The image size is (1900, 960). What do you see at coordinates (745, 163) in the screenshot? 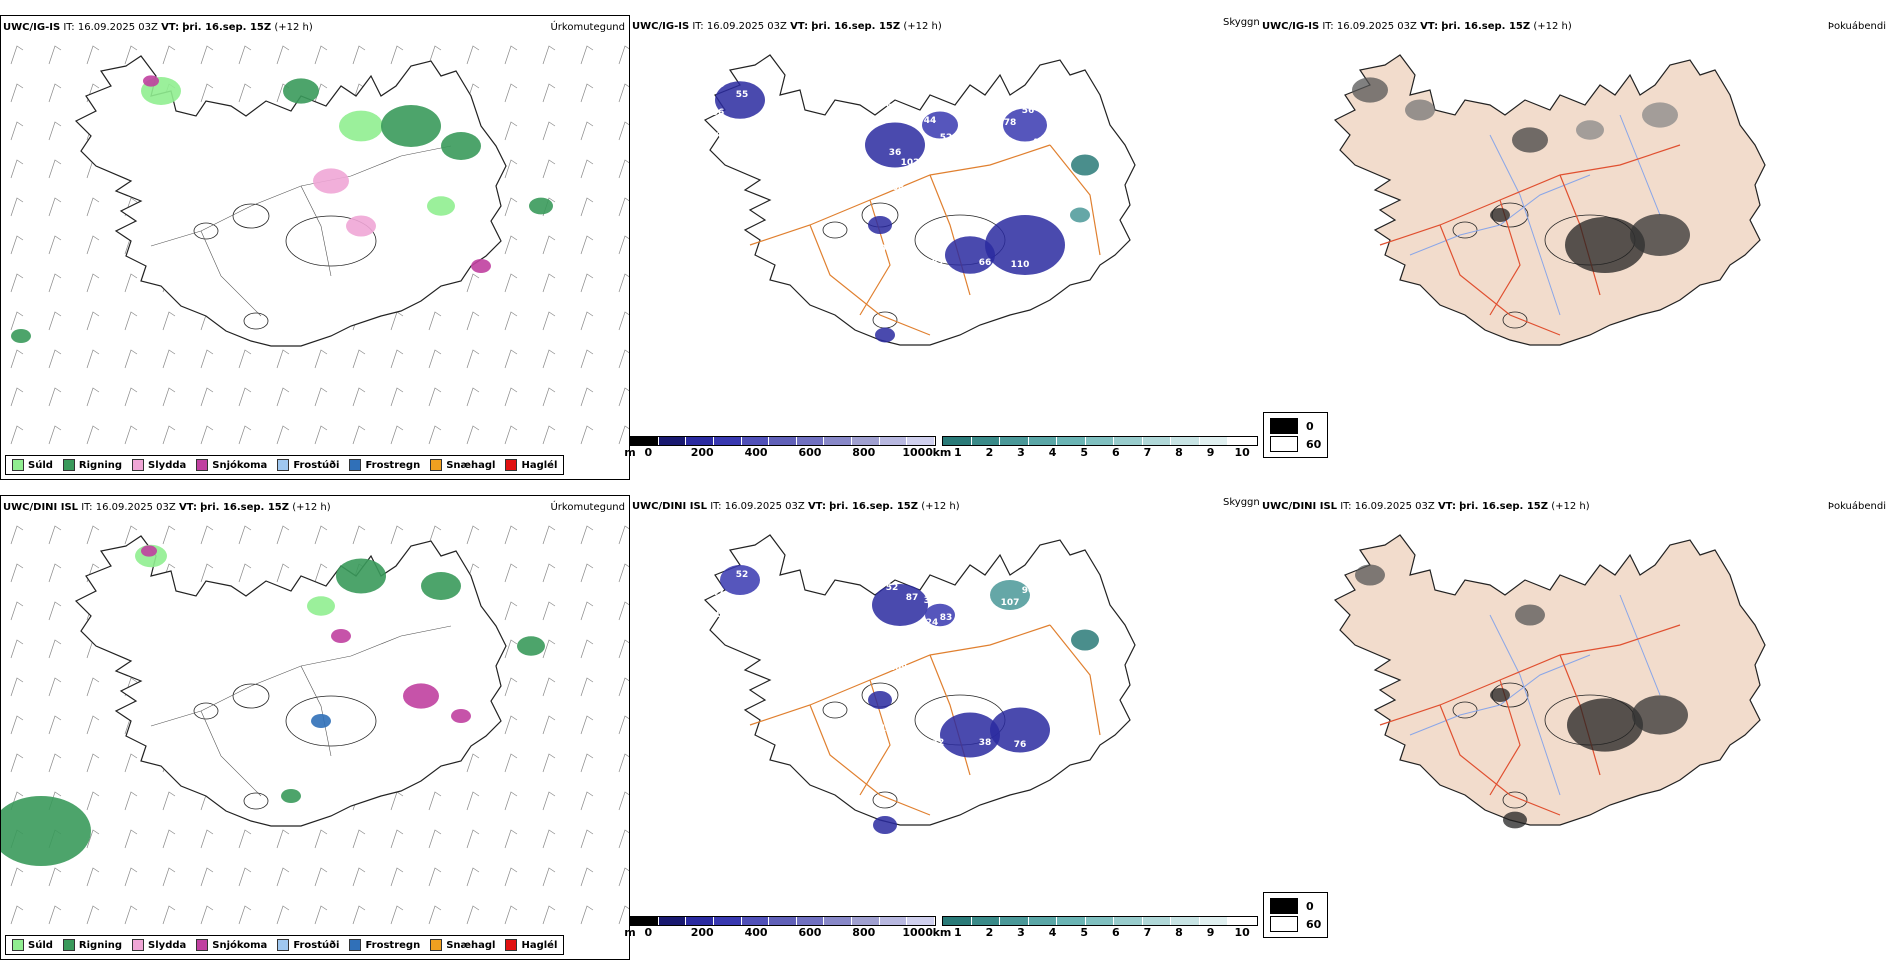
I see `cloudbase-value: 28` at bounding box center [745, 163].